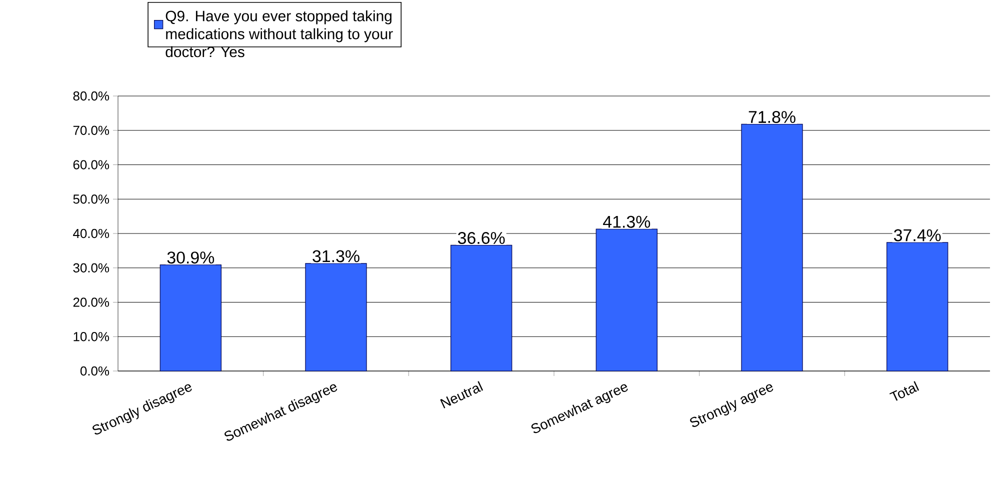  Describe the element at coordinates (91, 233) in the screenshot. I see `y-tick-label: 40.0%` at that location.